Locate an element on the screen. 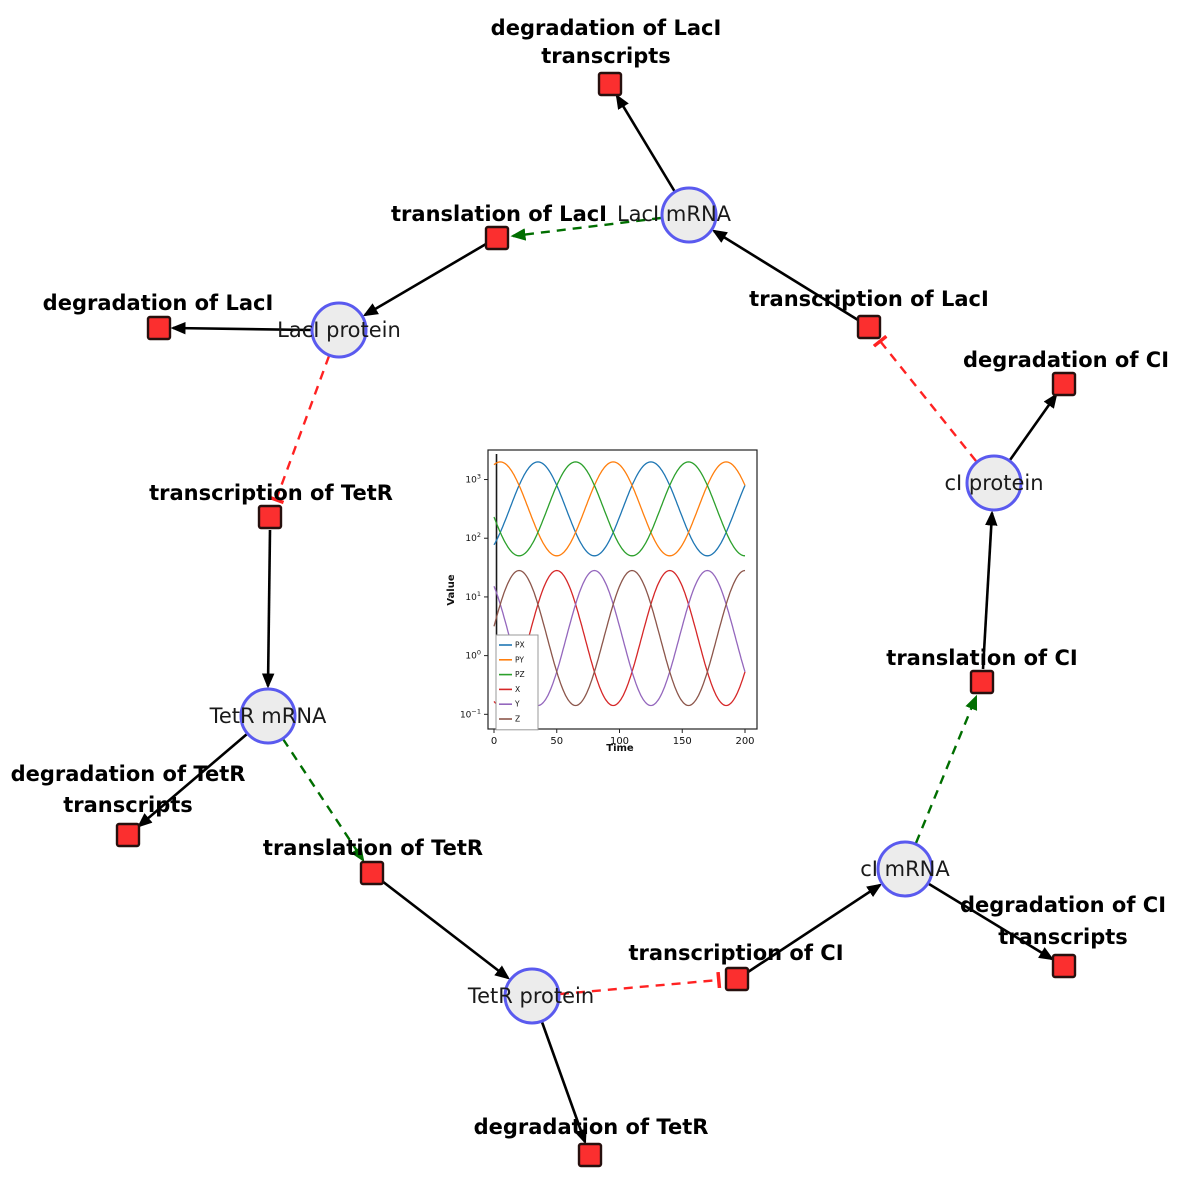 This screenshot has height=1200, width=1189. edge-transcription-ci-to-ci-mrna is located at coordinates (815, 928).